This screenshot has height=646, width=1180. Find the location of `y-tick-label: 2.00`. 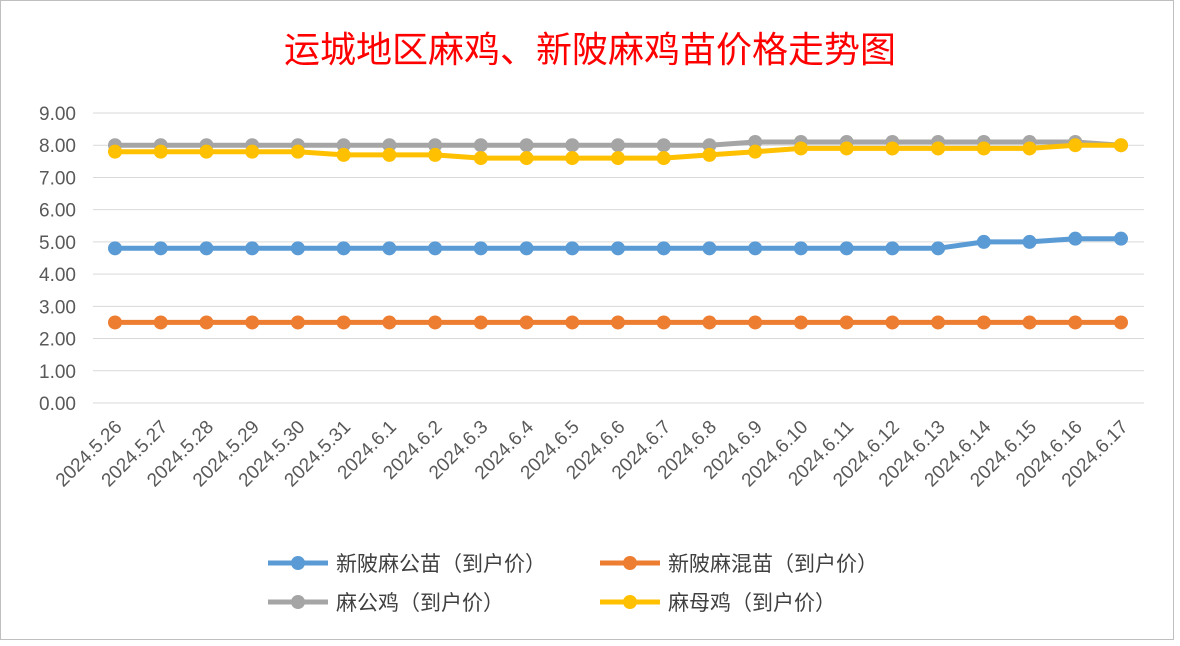

y-tick-label: 2.00 is located at coordinates (57, 340).